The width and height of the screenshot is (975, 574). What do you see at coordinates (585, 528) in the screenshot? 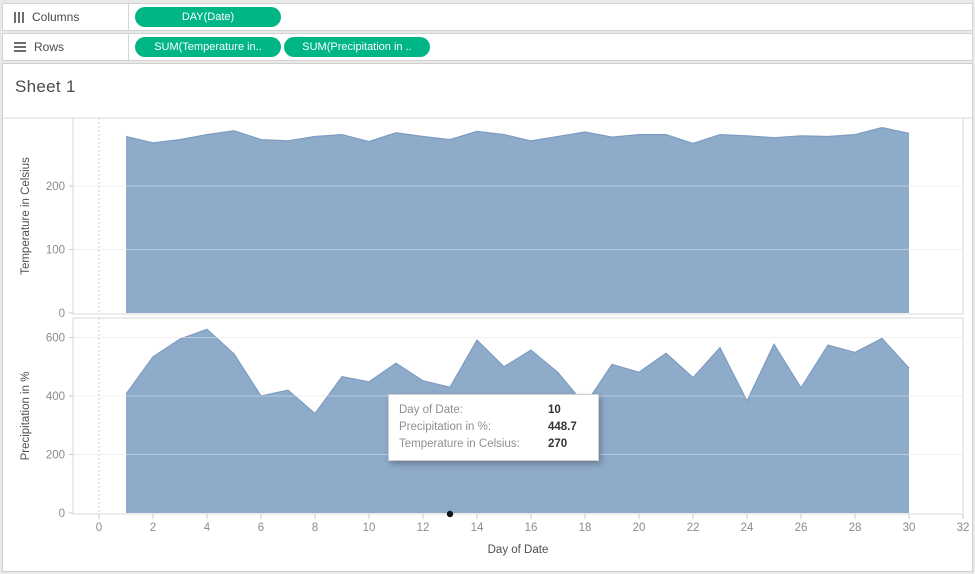
I see `x-tick-label: 18` at bounding box center [585, 528].